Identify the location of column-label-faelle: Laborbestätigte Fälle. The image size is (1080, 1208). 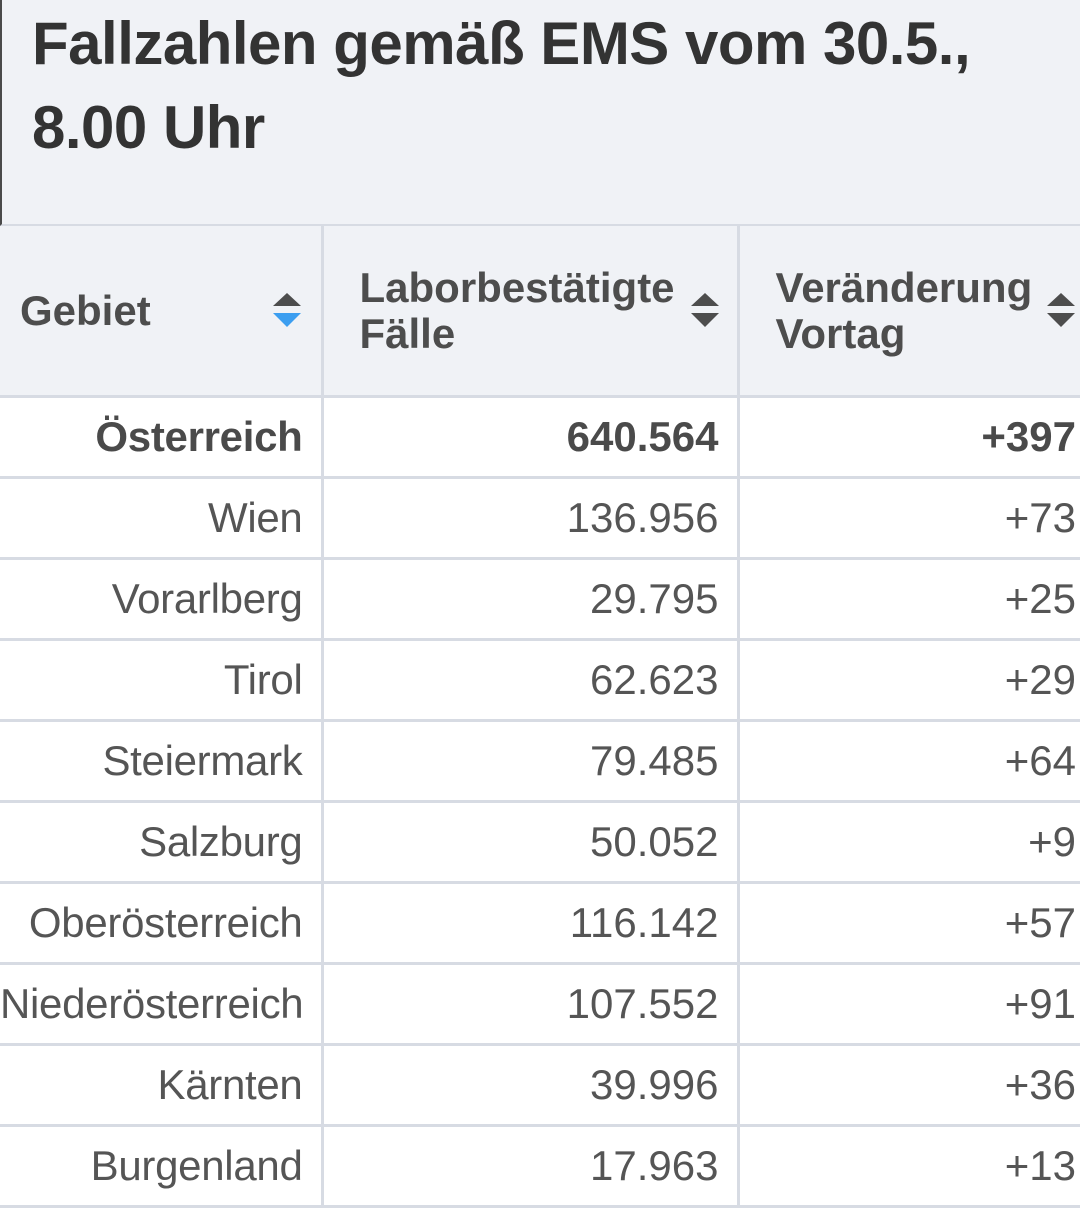
(517, 311).